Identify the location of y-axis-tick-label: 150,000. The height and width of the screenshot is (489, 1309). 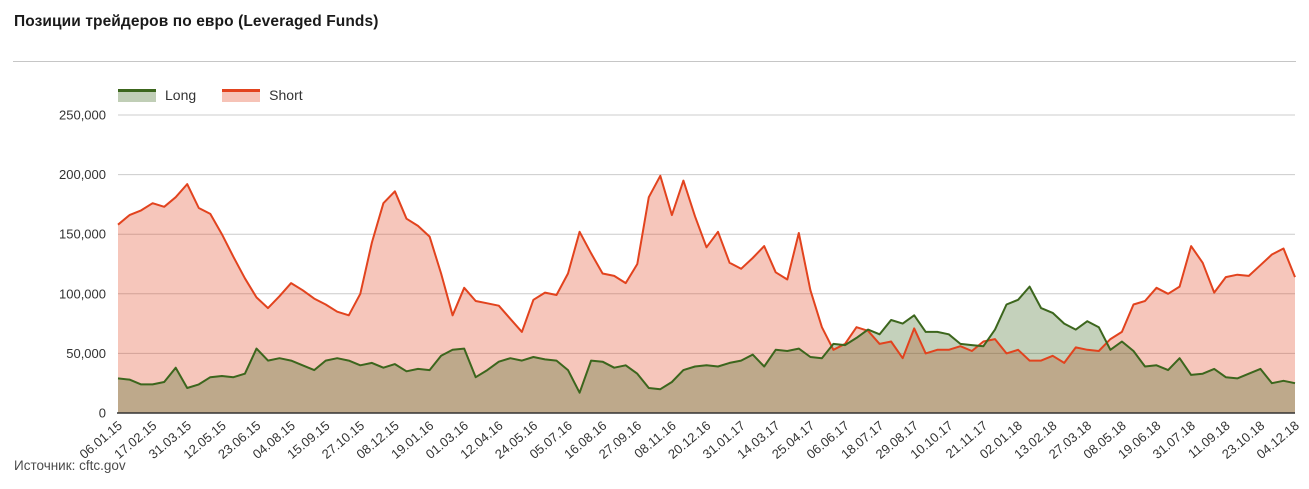
(82, 234).